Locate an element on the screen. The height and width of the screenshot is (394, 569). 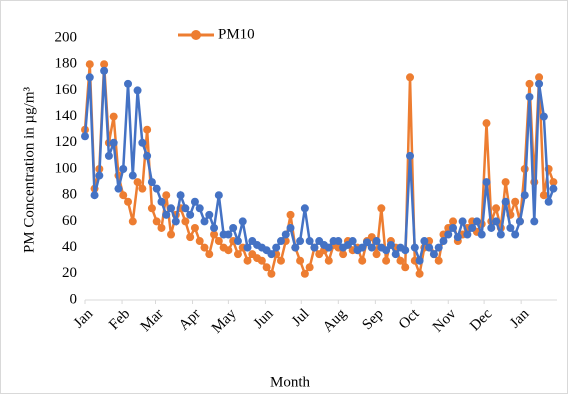
x-axis-label: Month is located at coordinates (290, 382).